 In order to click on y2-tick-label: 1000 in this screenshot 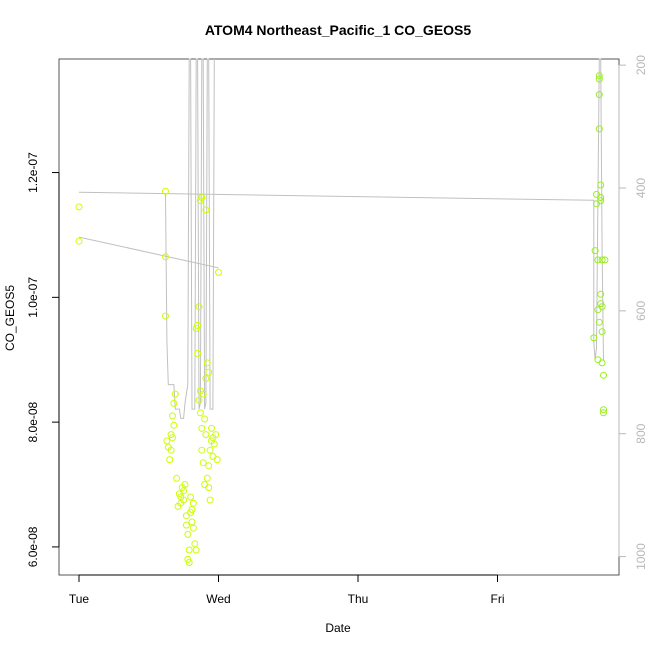, I will do `click(641, 556)`.